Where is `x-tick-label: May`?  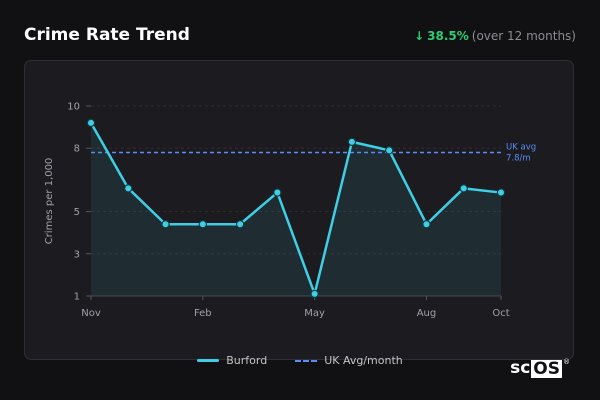 x-tick-label: May is located at coordinates (314, 313).